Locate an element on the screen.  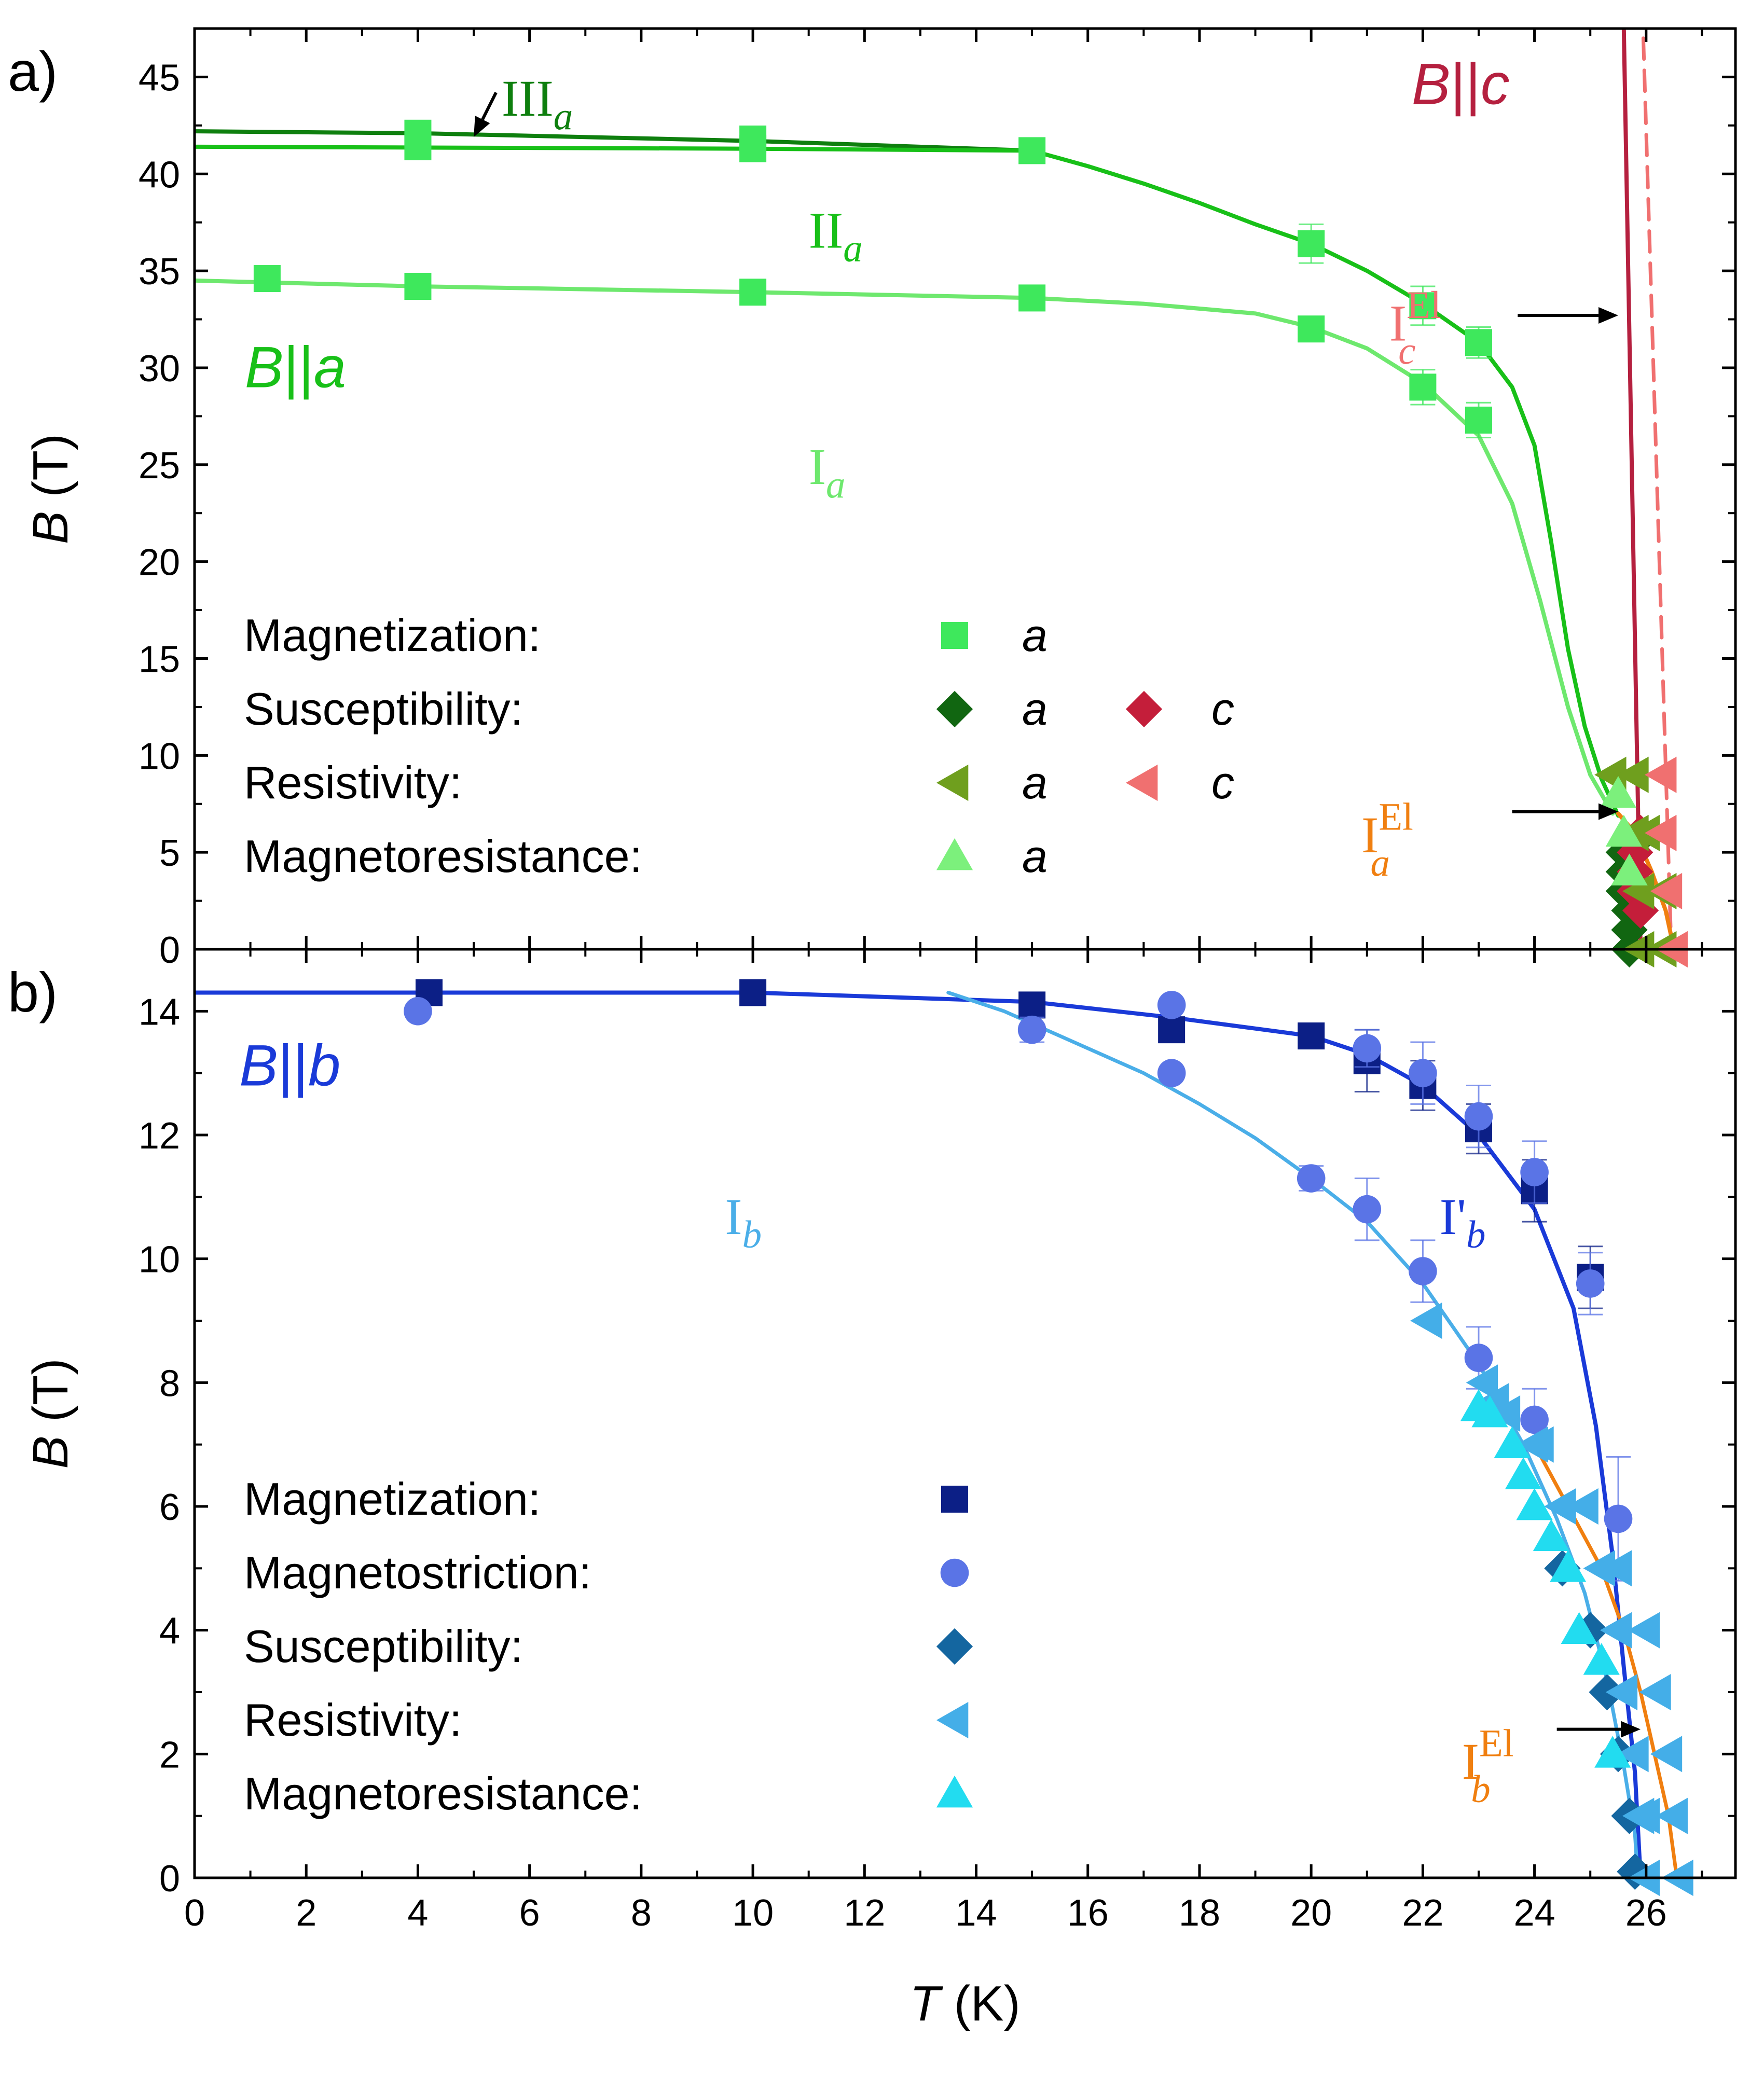
x-tick-label: 20 is located at coordinates (1311, 1913).